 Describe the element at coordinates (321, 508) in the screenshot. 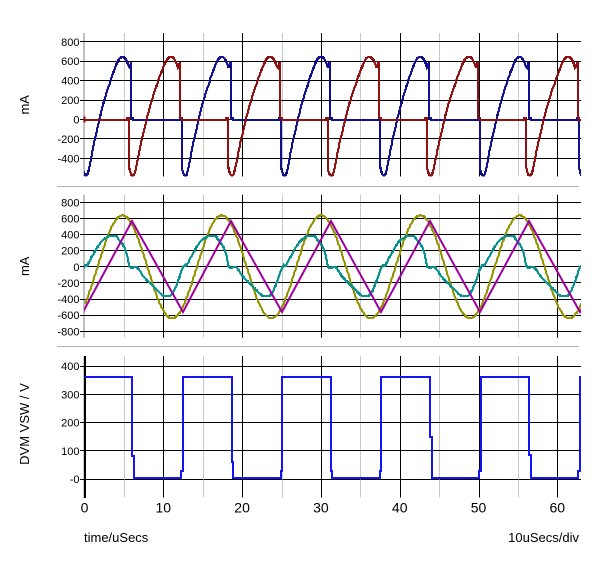

I see `svg-text: 30` at that location.